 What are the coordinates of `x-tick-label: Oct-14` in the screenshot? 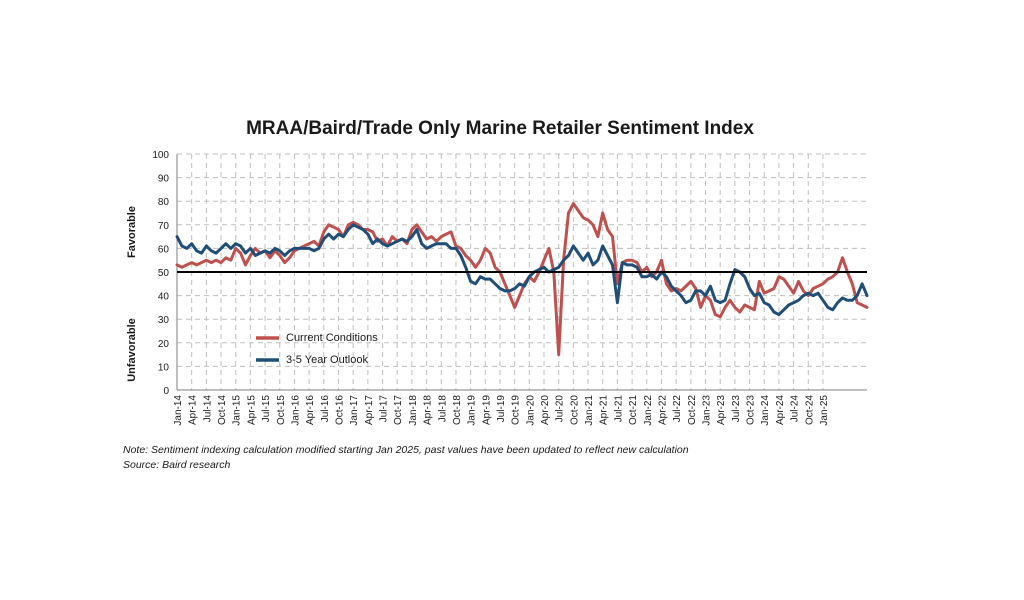 It's located at (222, 410).